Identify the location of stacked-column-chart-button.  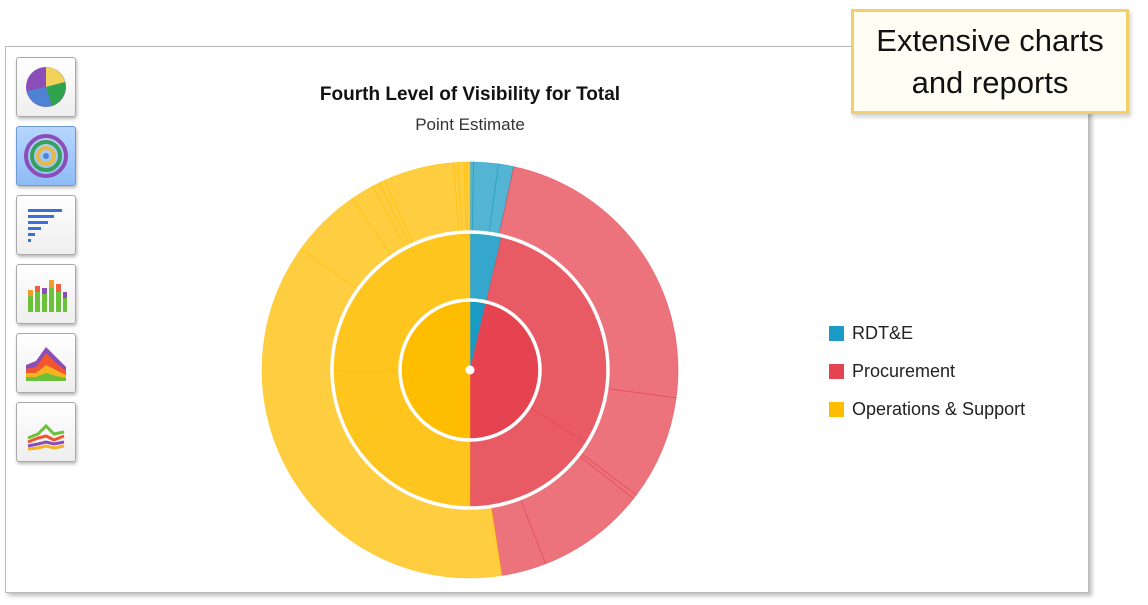
(46, 294).